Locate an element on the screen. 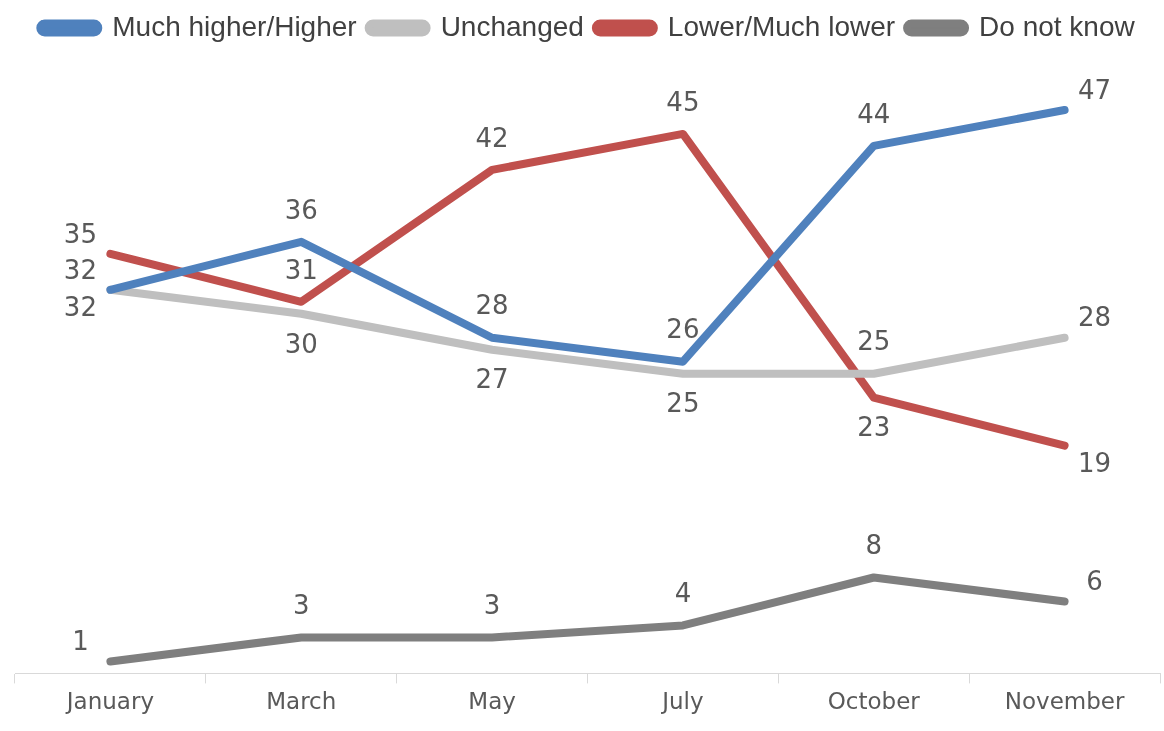  data-label: 23 is located at coordinates (874, 427).